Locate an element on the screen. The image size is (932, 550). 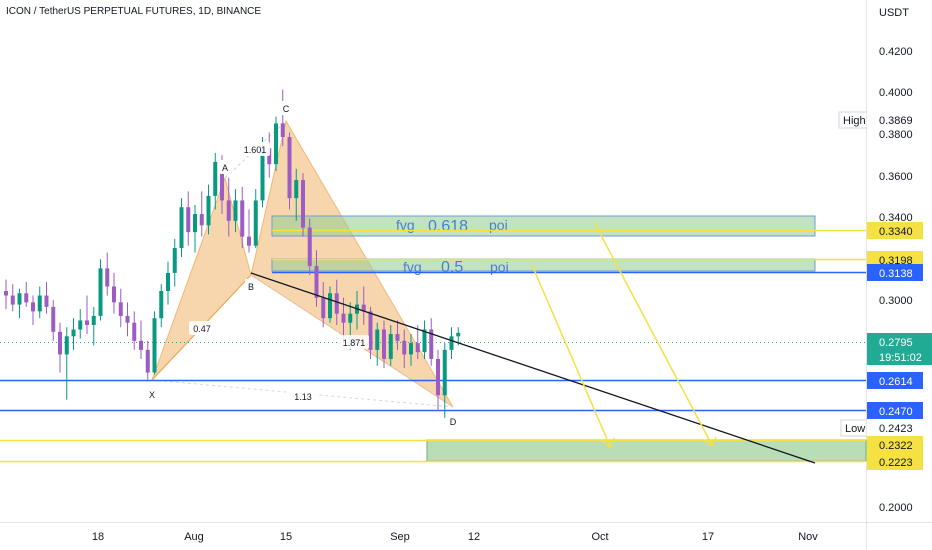
price-tick: 0.2000 is located at coordinates (896, 508).